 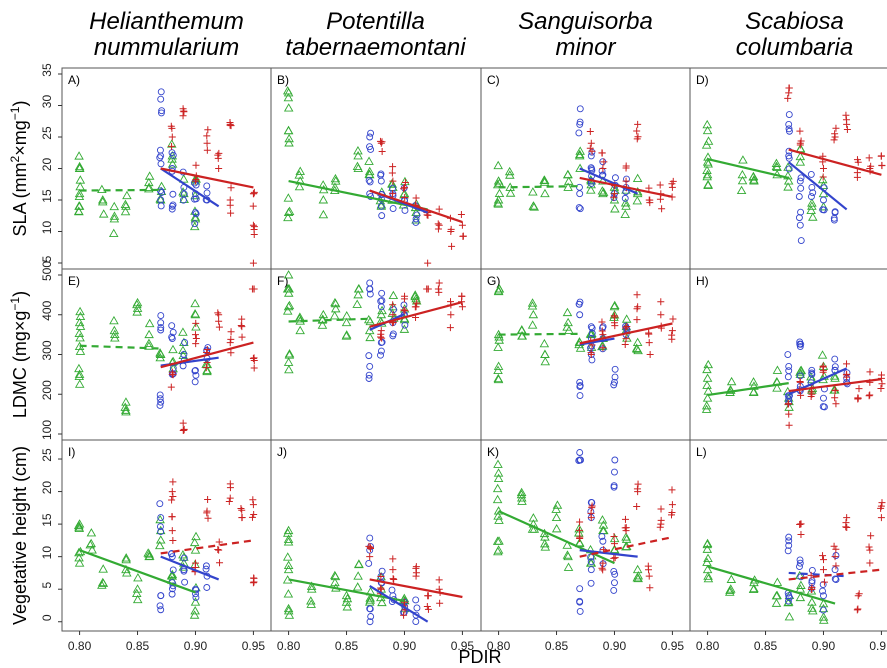 I want to click on panel-label: C), so click(x=493, y=80).